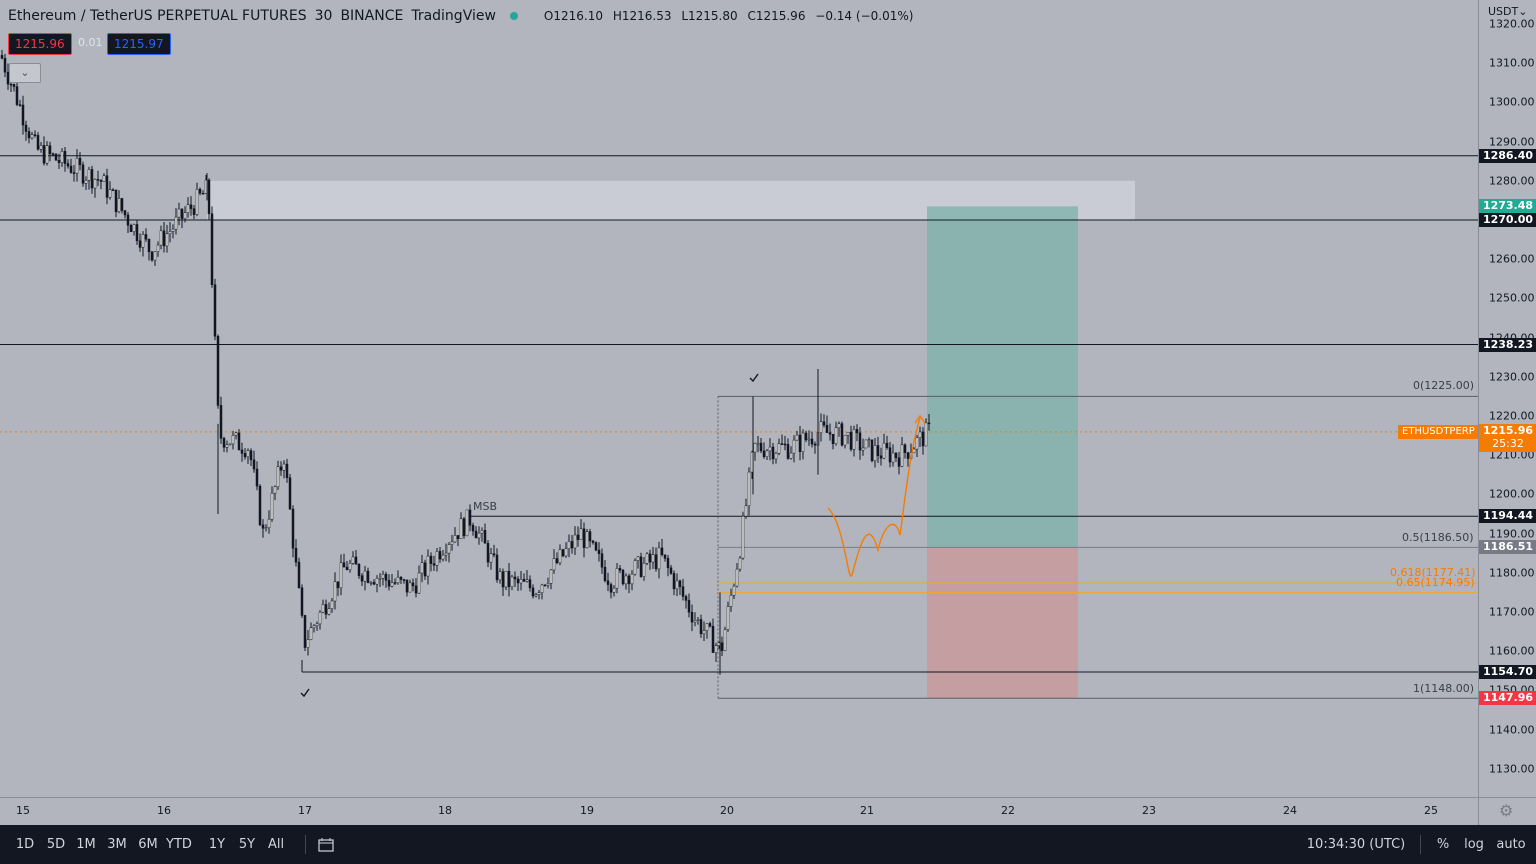 The height and width of the screenshot is (864, 1536). What do you see at coordinates (1512, 63) in the screenshot?
I see `price-tick: 1310.00` at bounding box center [1512, 63].